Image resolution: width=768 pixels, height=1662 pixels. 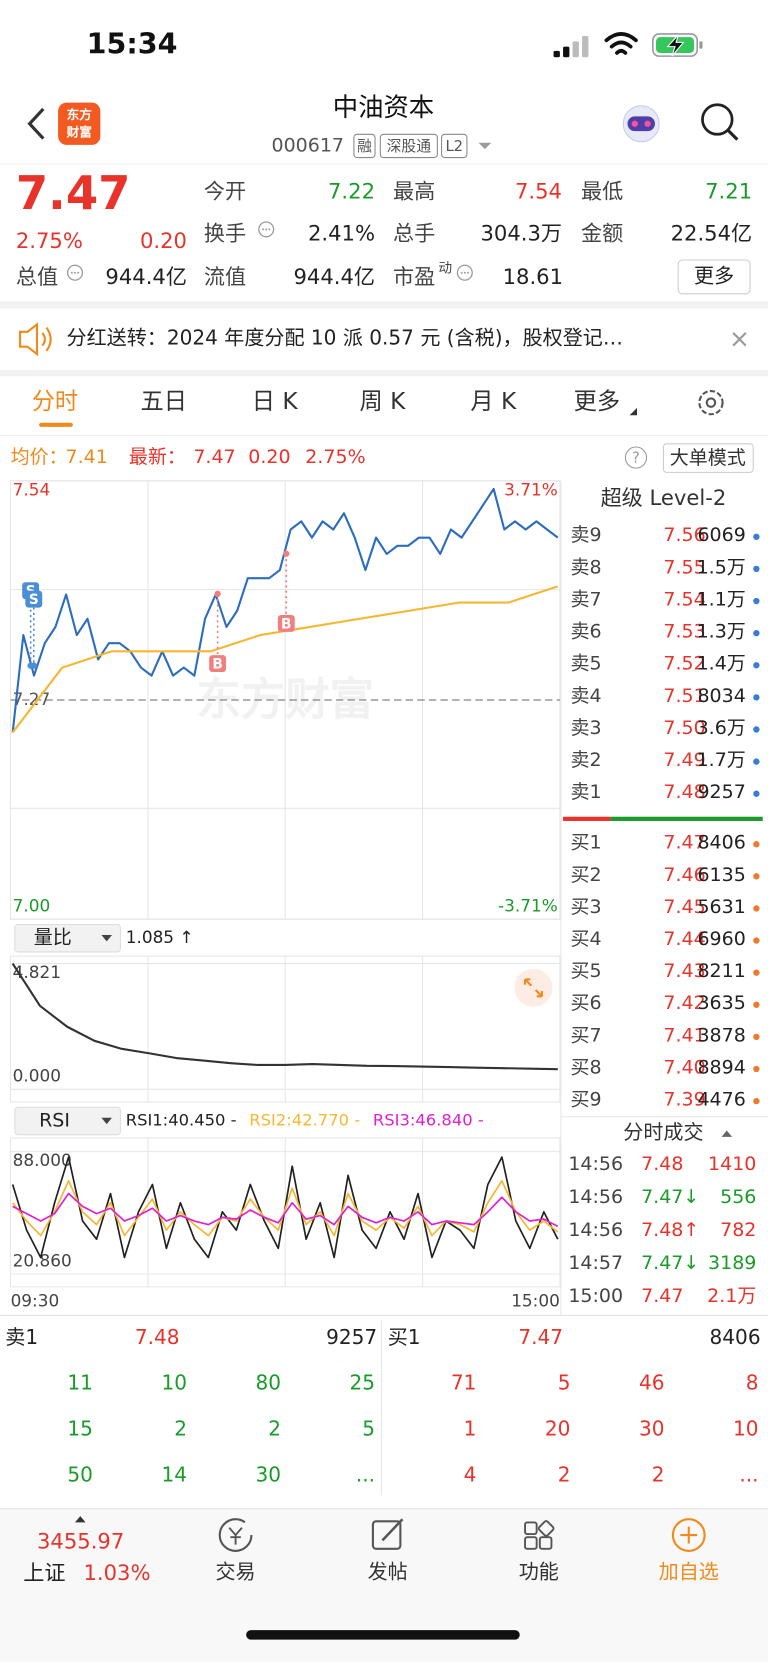 What do you see at coordinates (80, 1540) in the screenshot?
I see `index-value: 3455.97` at bounding box center [80, 1540].